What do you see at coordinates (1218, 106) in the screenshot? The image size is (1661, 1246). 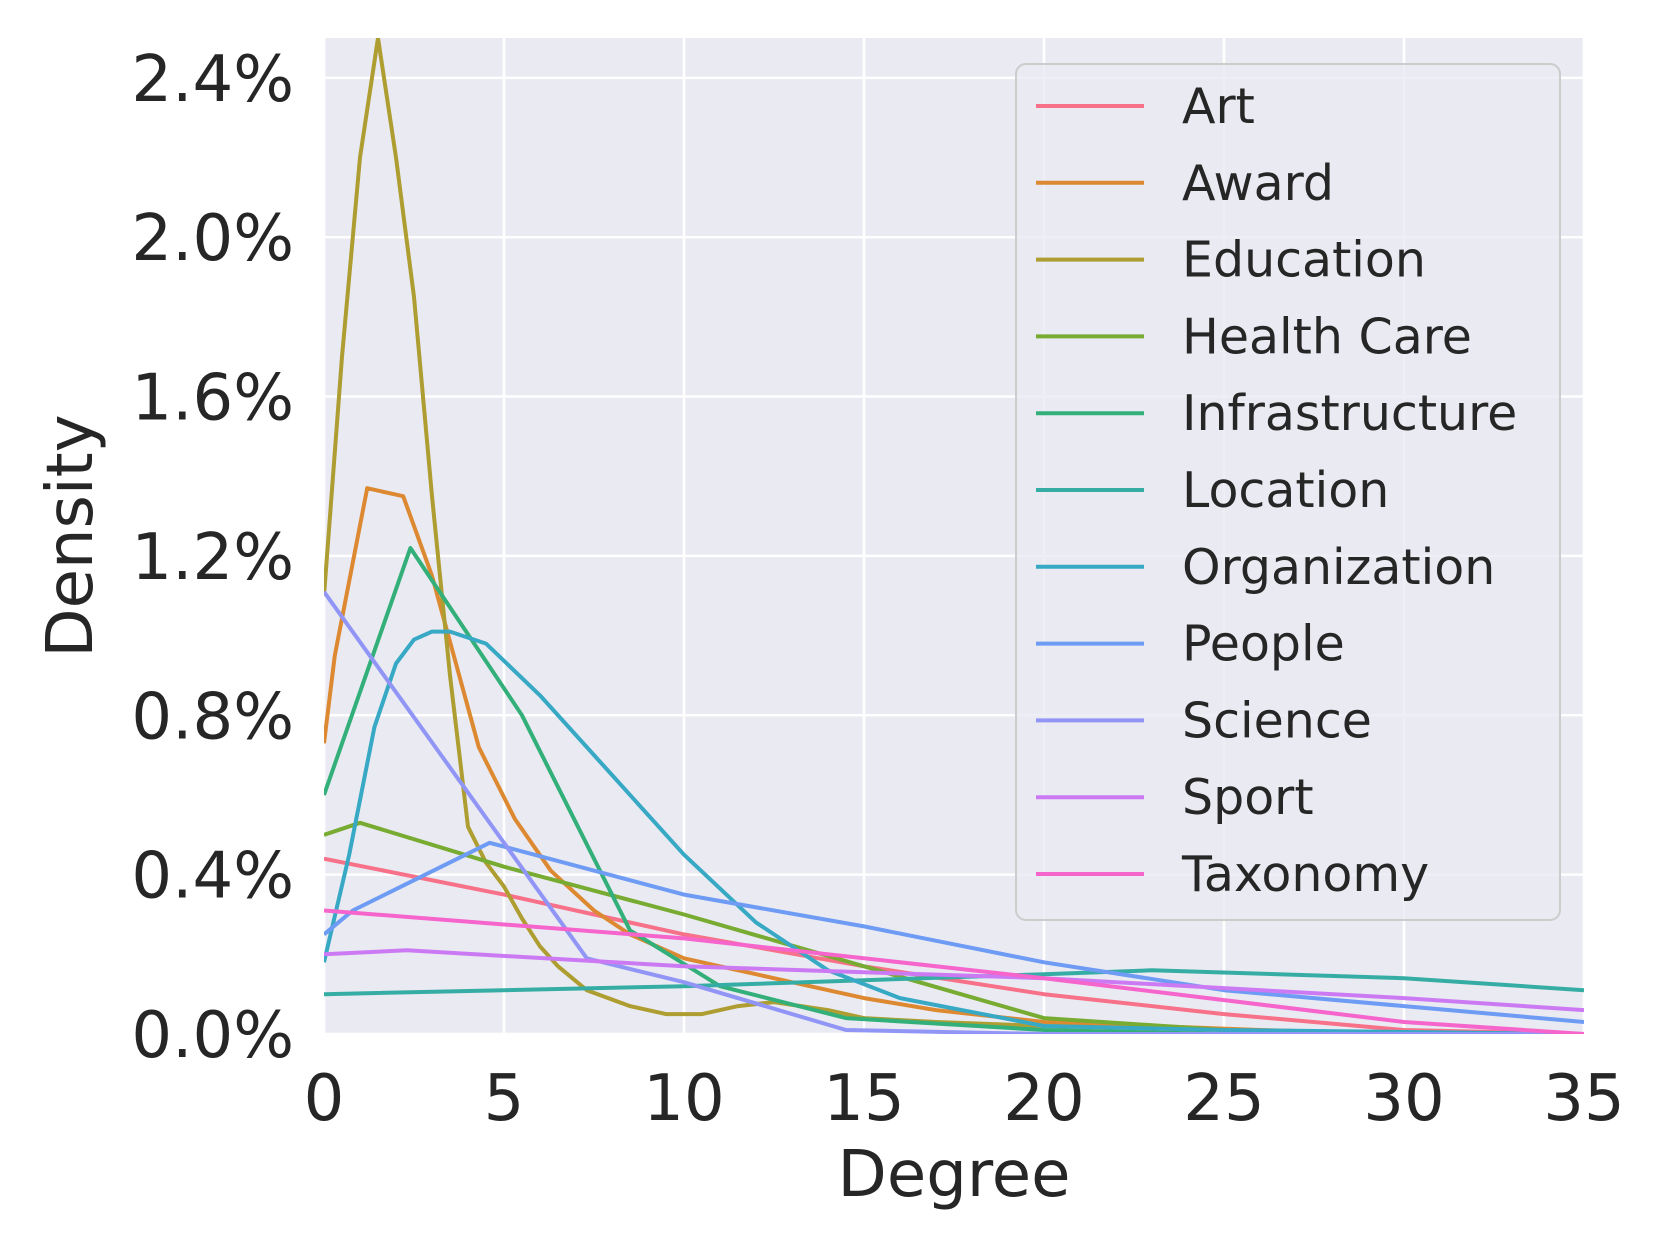 I see `legend-label: Art` at bounding box center [1218, 106].